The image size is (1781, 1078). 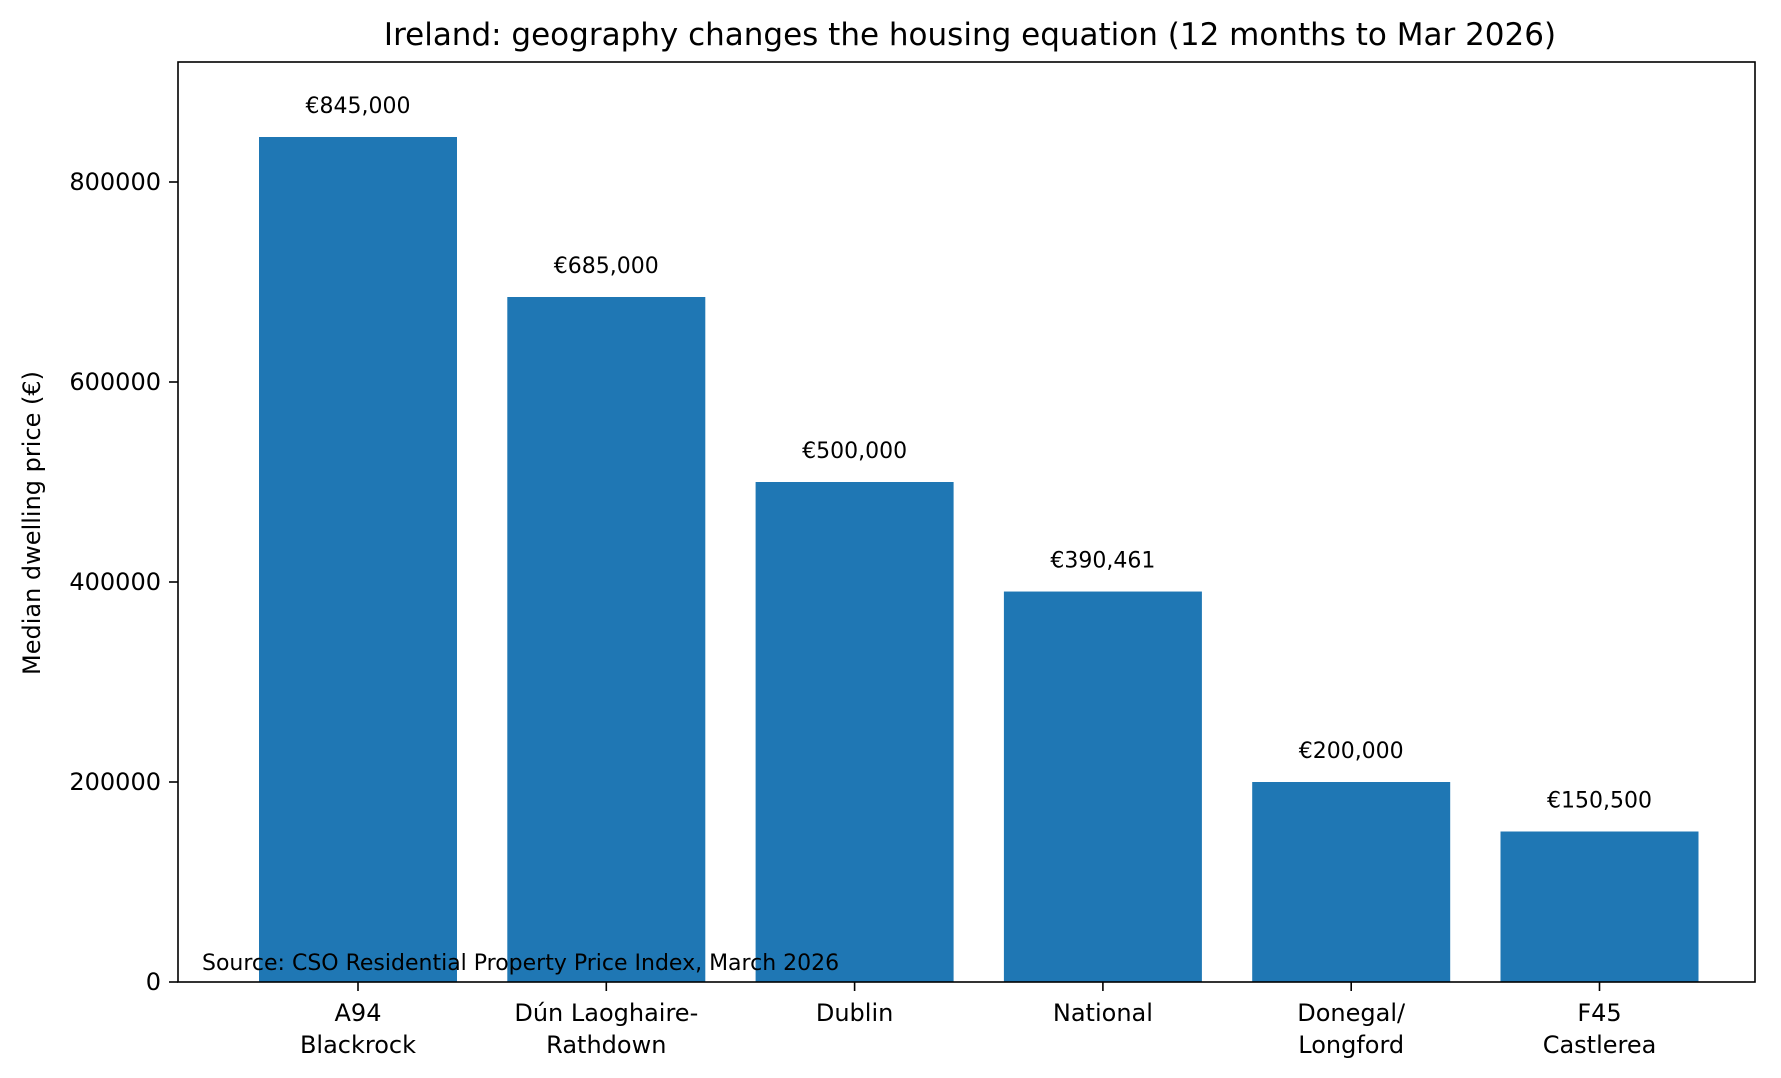 What do you see at coordinates (1599, 1013) in the screenshot?
I see `x-tick-label-5-line-0: F45` at bounding box center [1599, 1013].